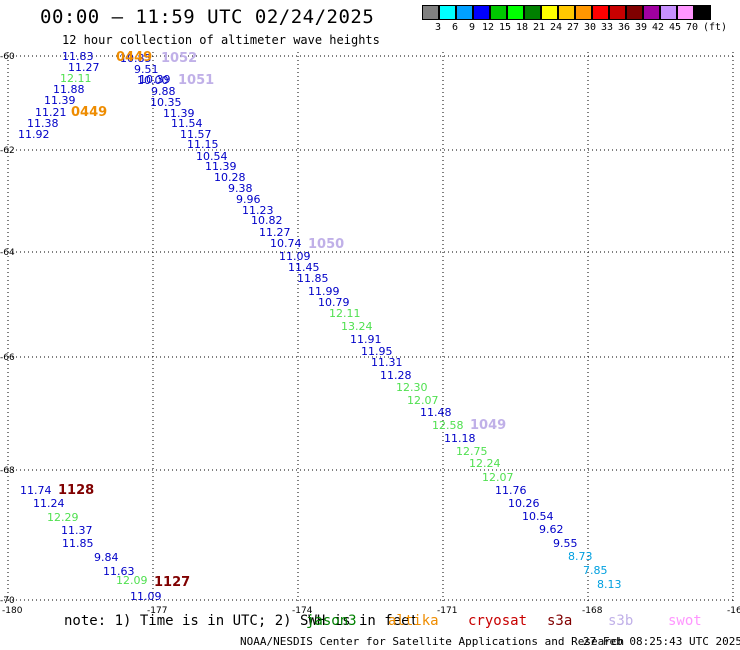 This screenshot has height=650, width=740. Describe the element at coordinates (163, 91) in the screenshot. I see `swh-observation: 9.88` at that location.